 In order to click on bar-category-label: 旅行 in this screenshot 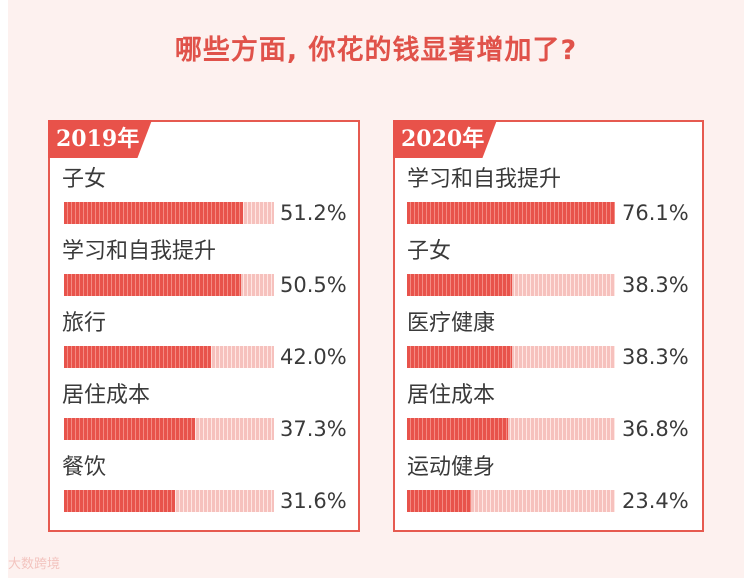, I will do `click(84, 323)`.